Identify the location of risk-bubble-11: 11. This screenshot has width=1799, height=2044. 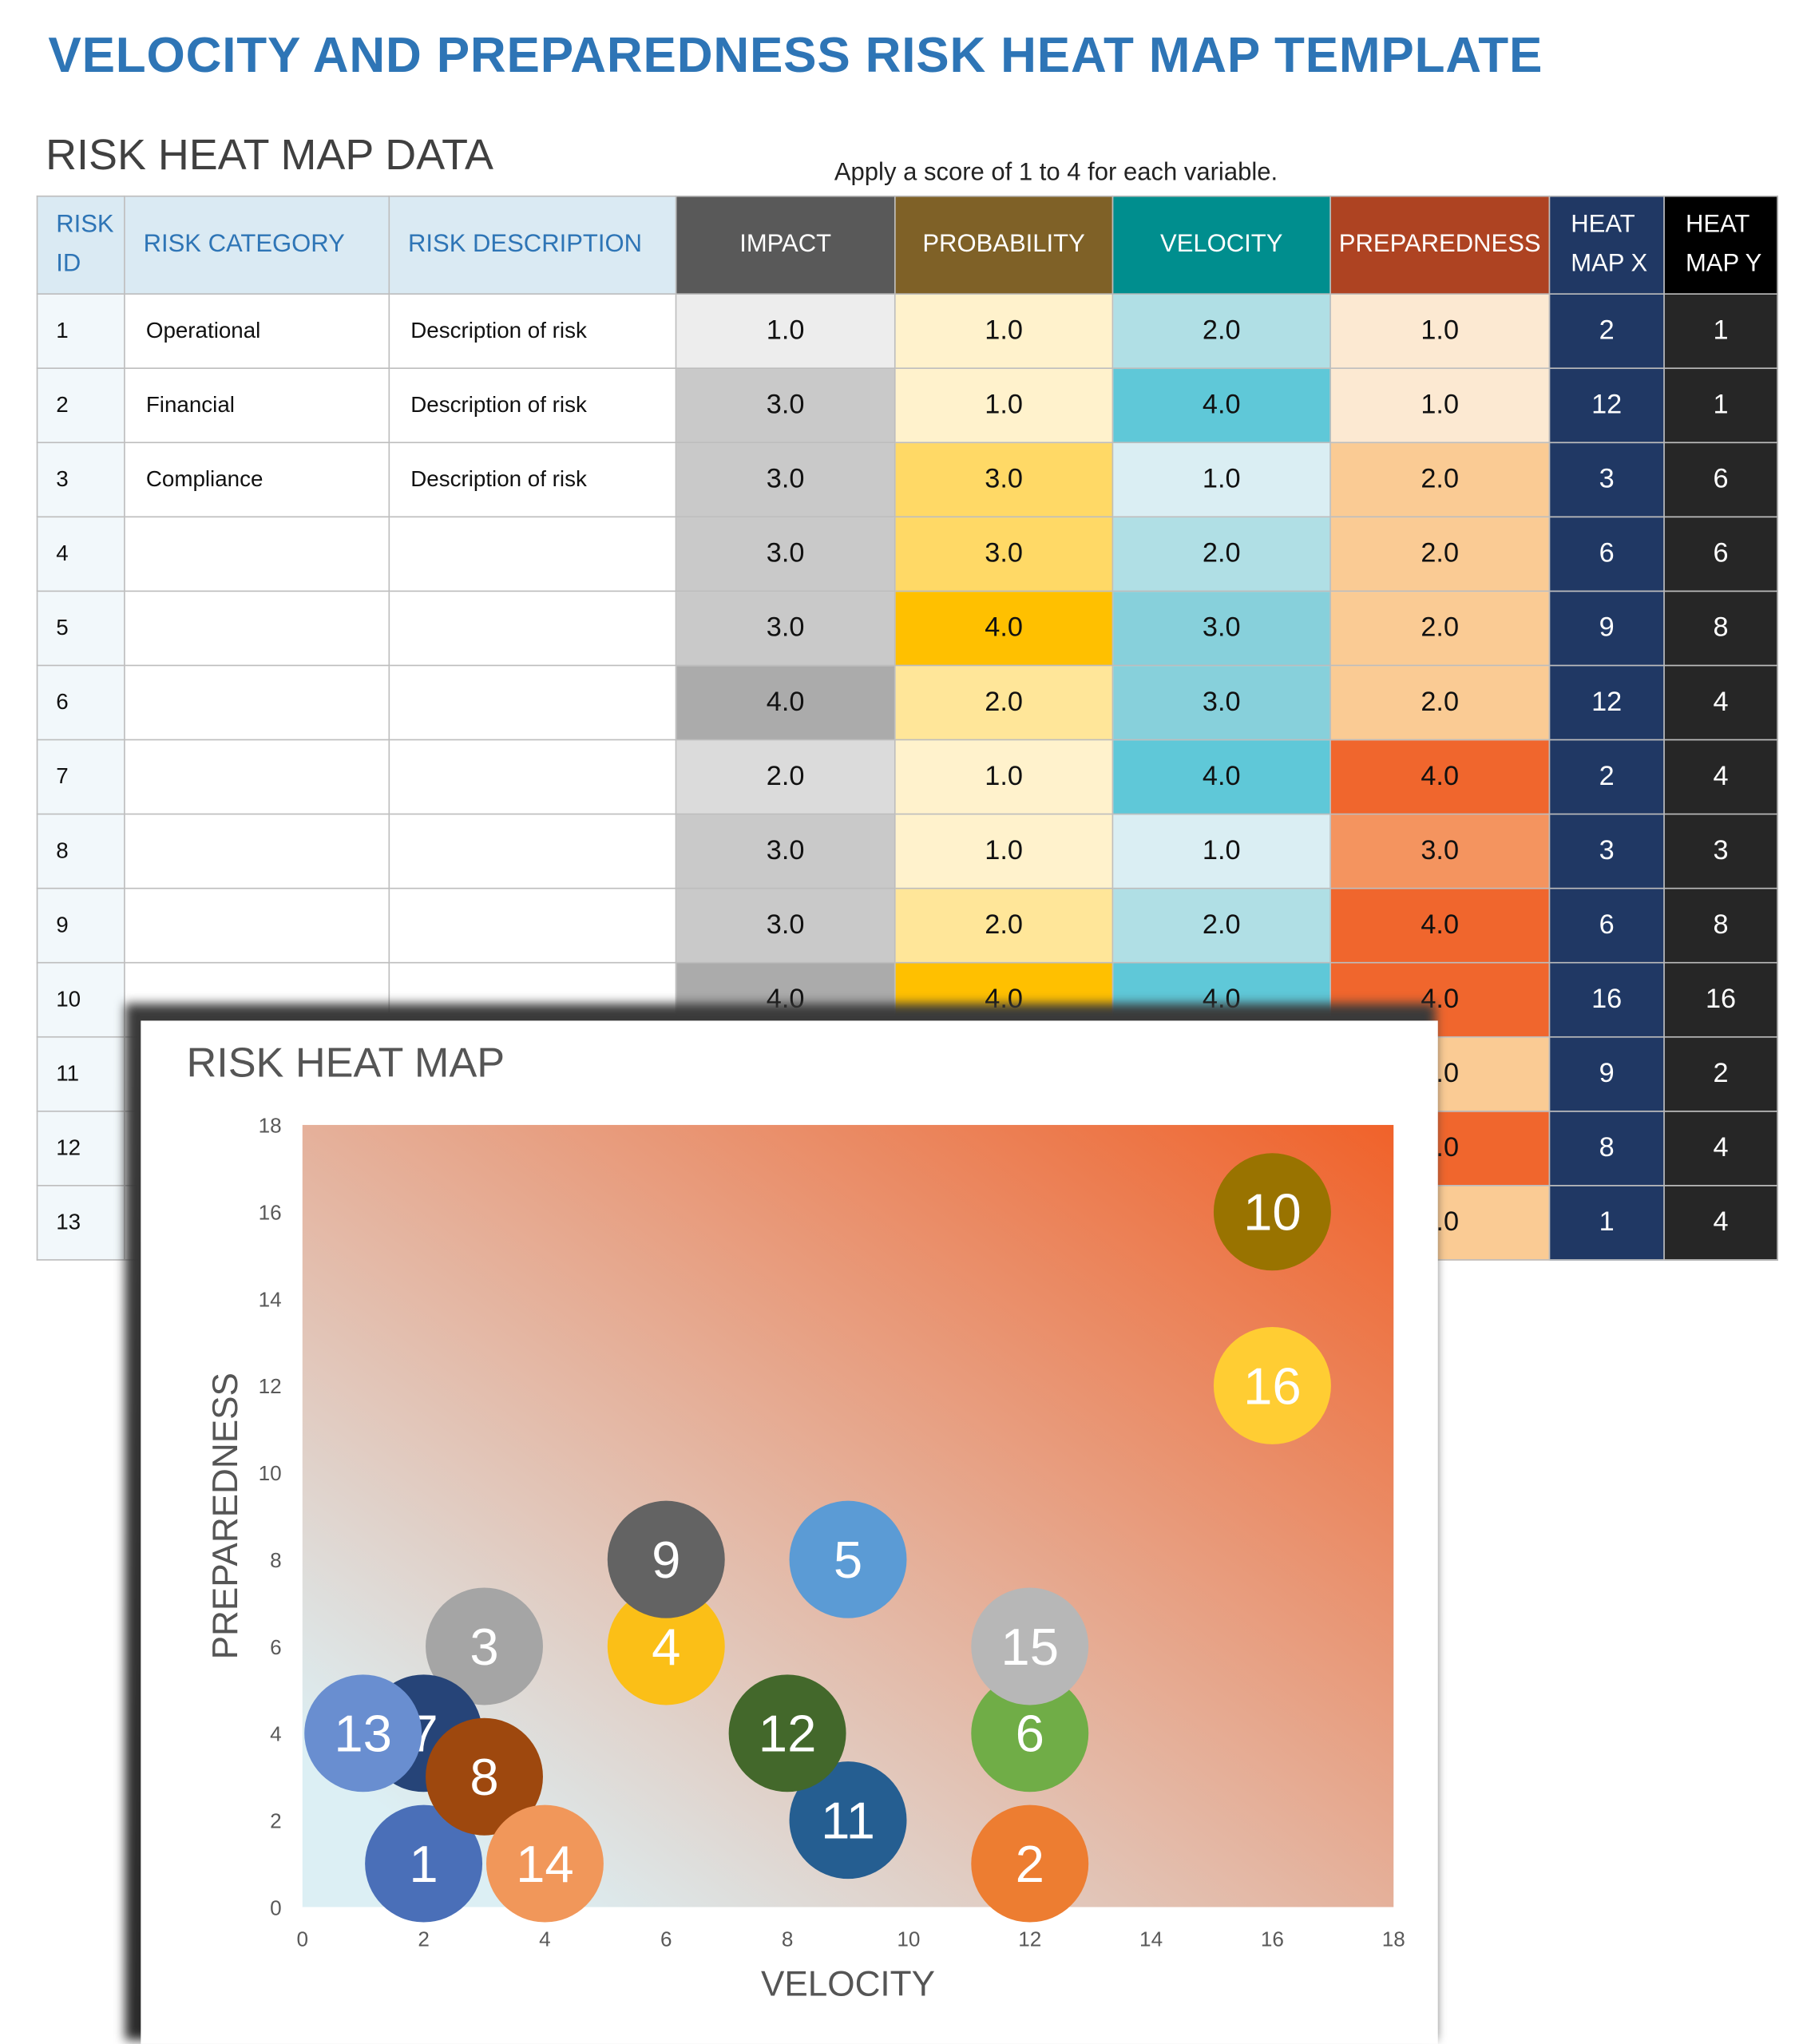
(848, 1820).